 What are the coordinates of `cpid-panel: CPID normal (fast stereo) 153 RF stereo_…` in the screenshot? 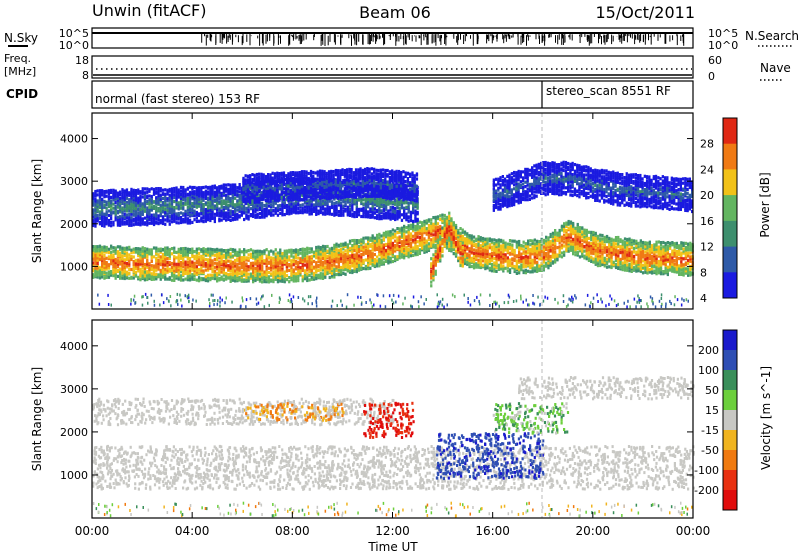 It's located at (350, 94).